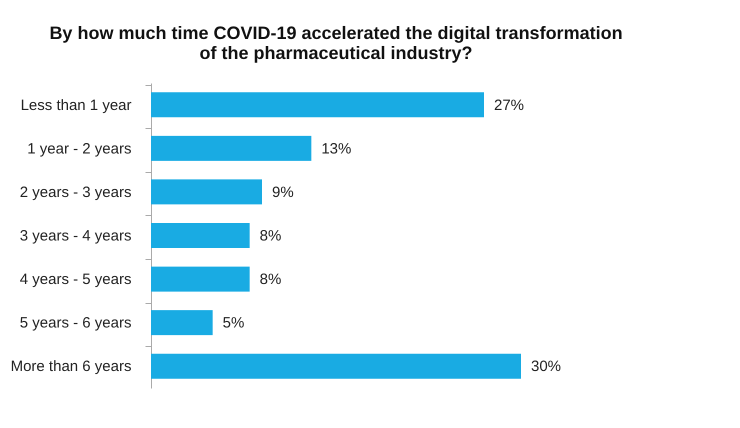 The height and width of the screenshot is (428, 740). I want to click on y-tick-label: More than 6 years, so click(71, 367).